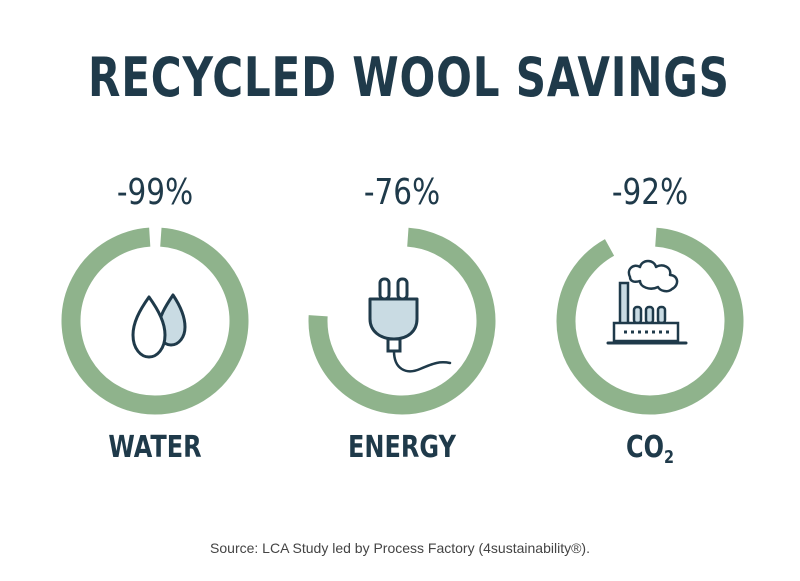  I want to click on energy-ring-chart, so click(402, 321).